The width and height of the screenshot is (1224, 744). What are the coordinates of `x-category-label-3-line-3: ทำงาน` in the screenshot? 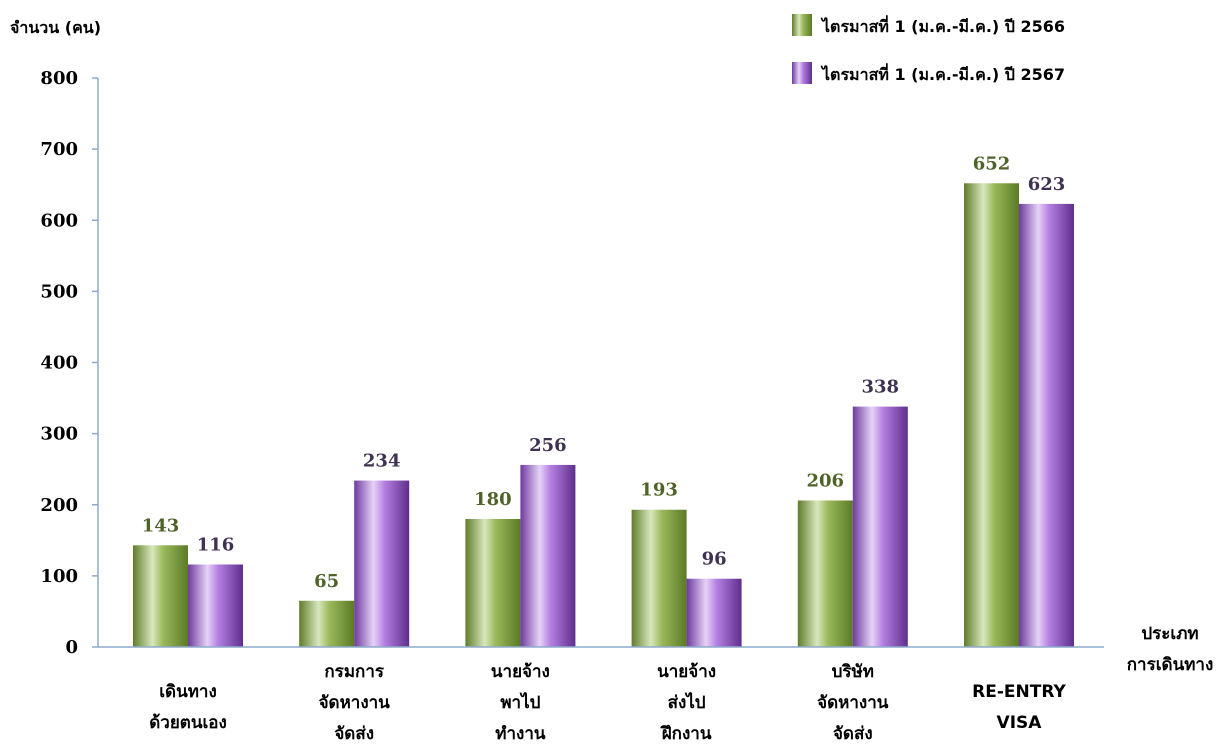 It's located at (520, 734).